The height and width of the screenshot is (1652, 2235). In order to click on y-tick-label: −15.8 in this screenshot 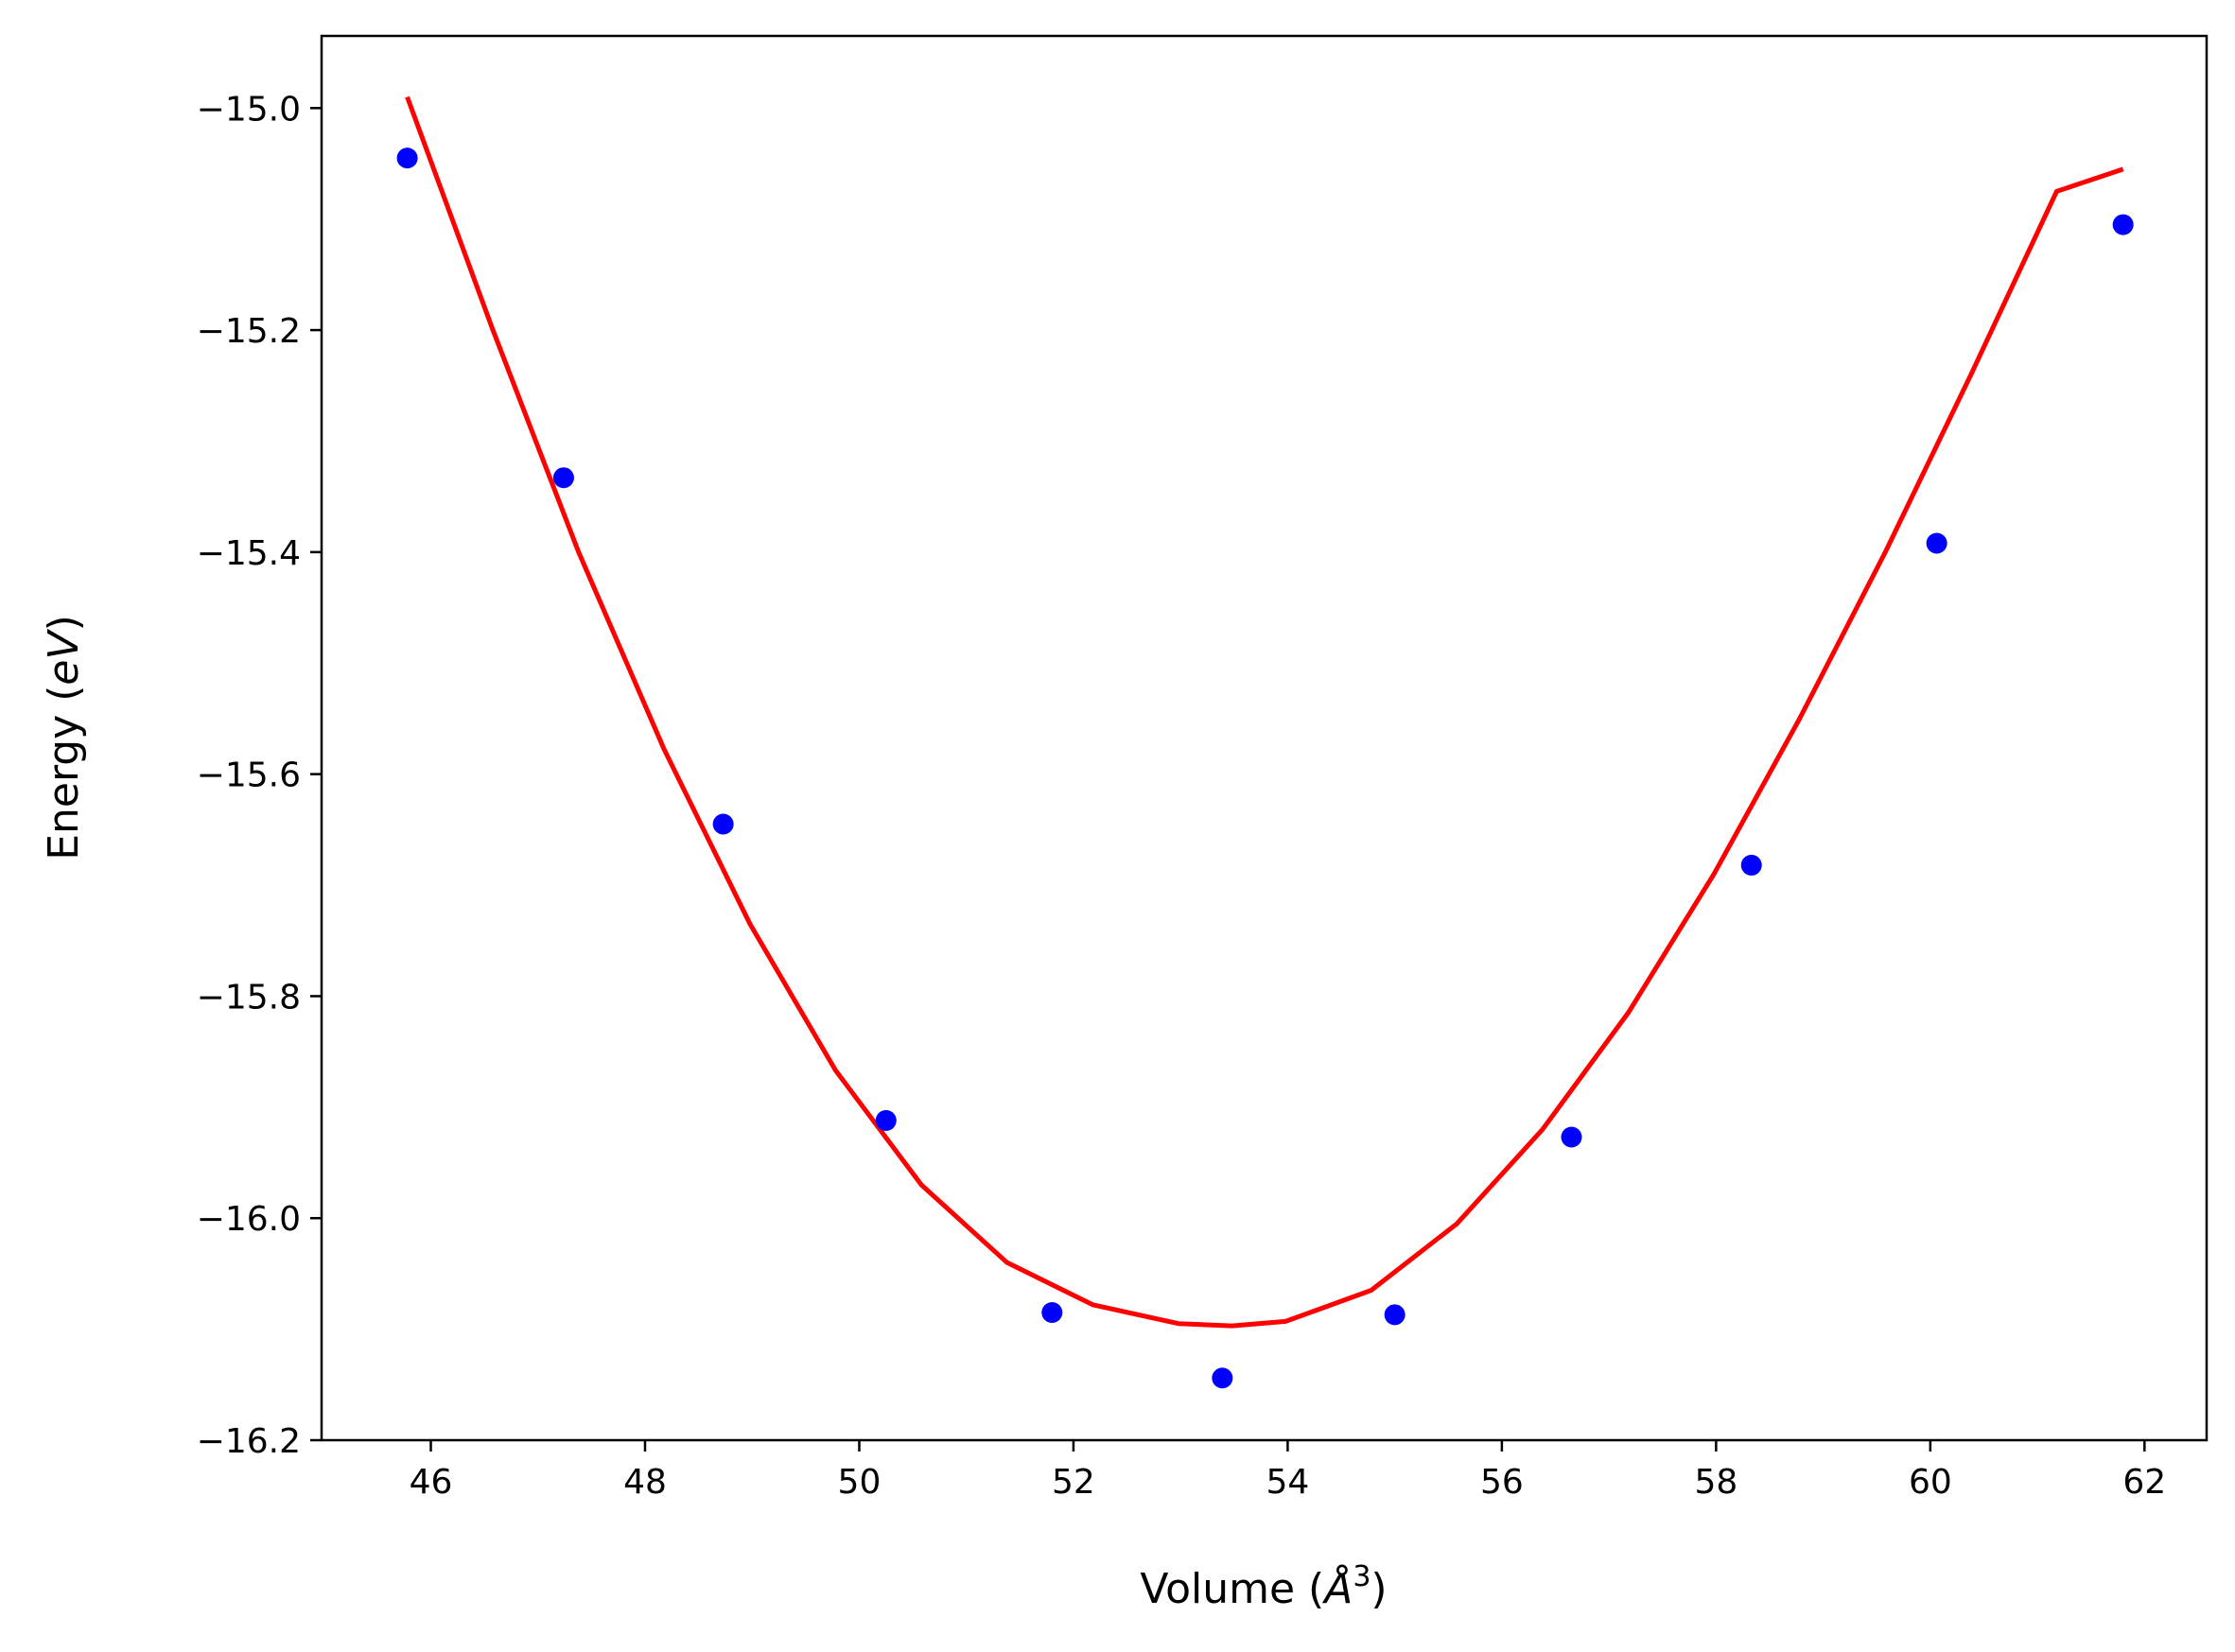, I will do `click(249, 998)`.